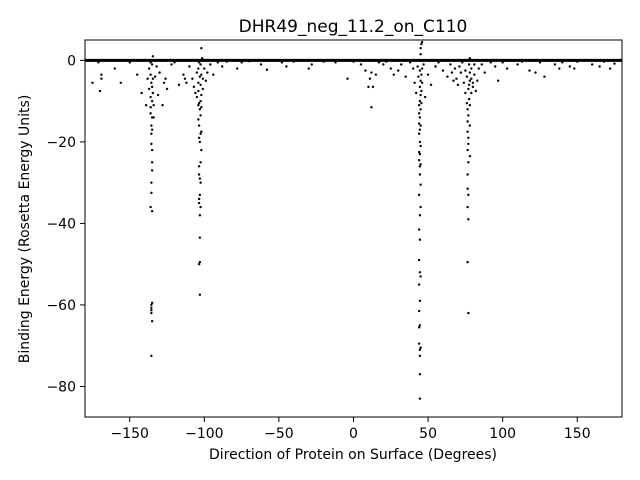  I want to click on y-axis-label: Binding Energy (Rosetta Energy Units), so click(25, 229).